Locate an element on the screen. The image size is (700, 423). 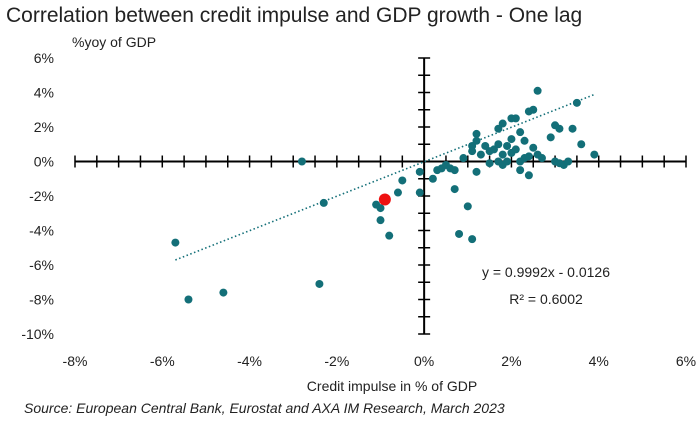
y-axis-title: %yoy of GDP is located at coordinates (114, 42).